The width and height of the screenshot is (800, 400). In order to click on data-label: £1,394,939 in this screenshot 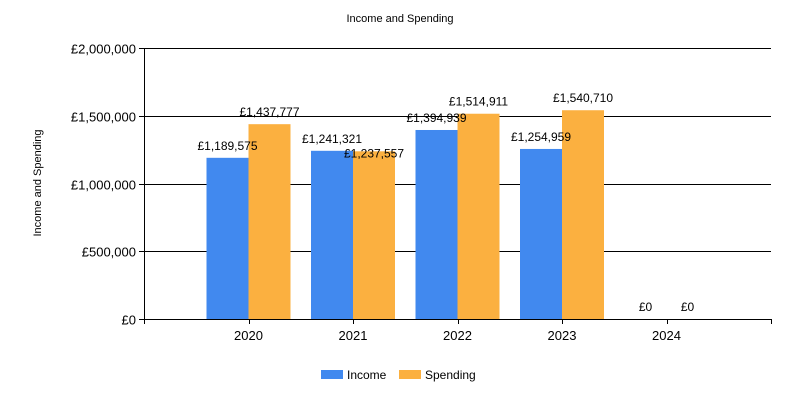, I will do `click(436, 118)`.